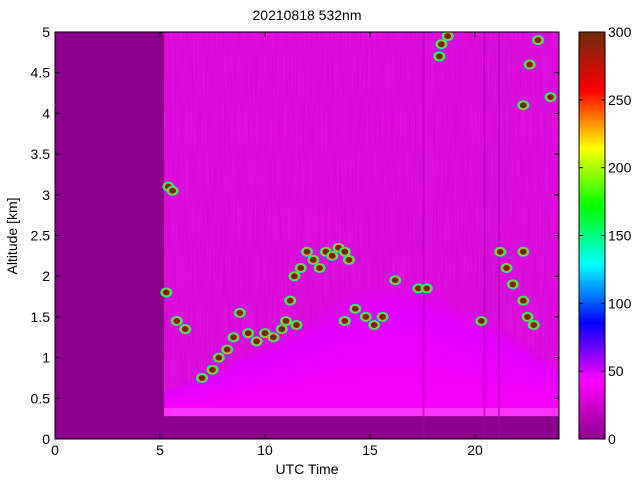 This screenshot has height=480, width=640. I want to click on colorbar-tick-label: 250, so click(620, 100).